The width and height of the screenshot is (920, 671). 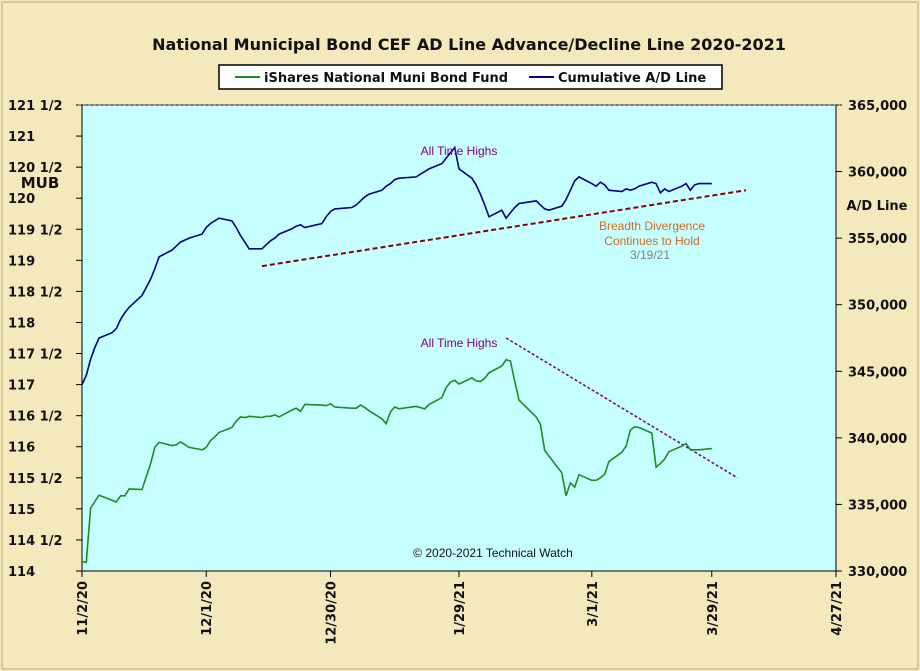 What do you see at coordinates (21, 137) in the screenshot?
I see `y-left-tick-label: 121` at bounding box center [21, 137].